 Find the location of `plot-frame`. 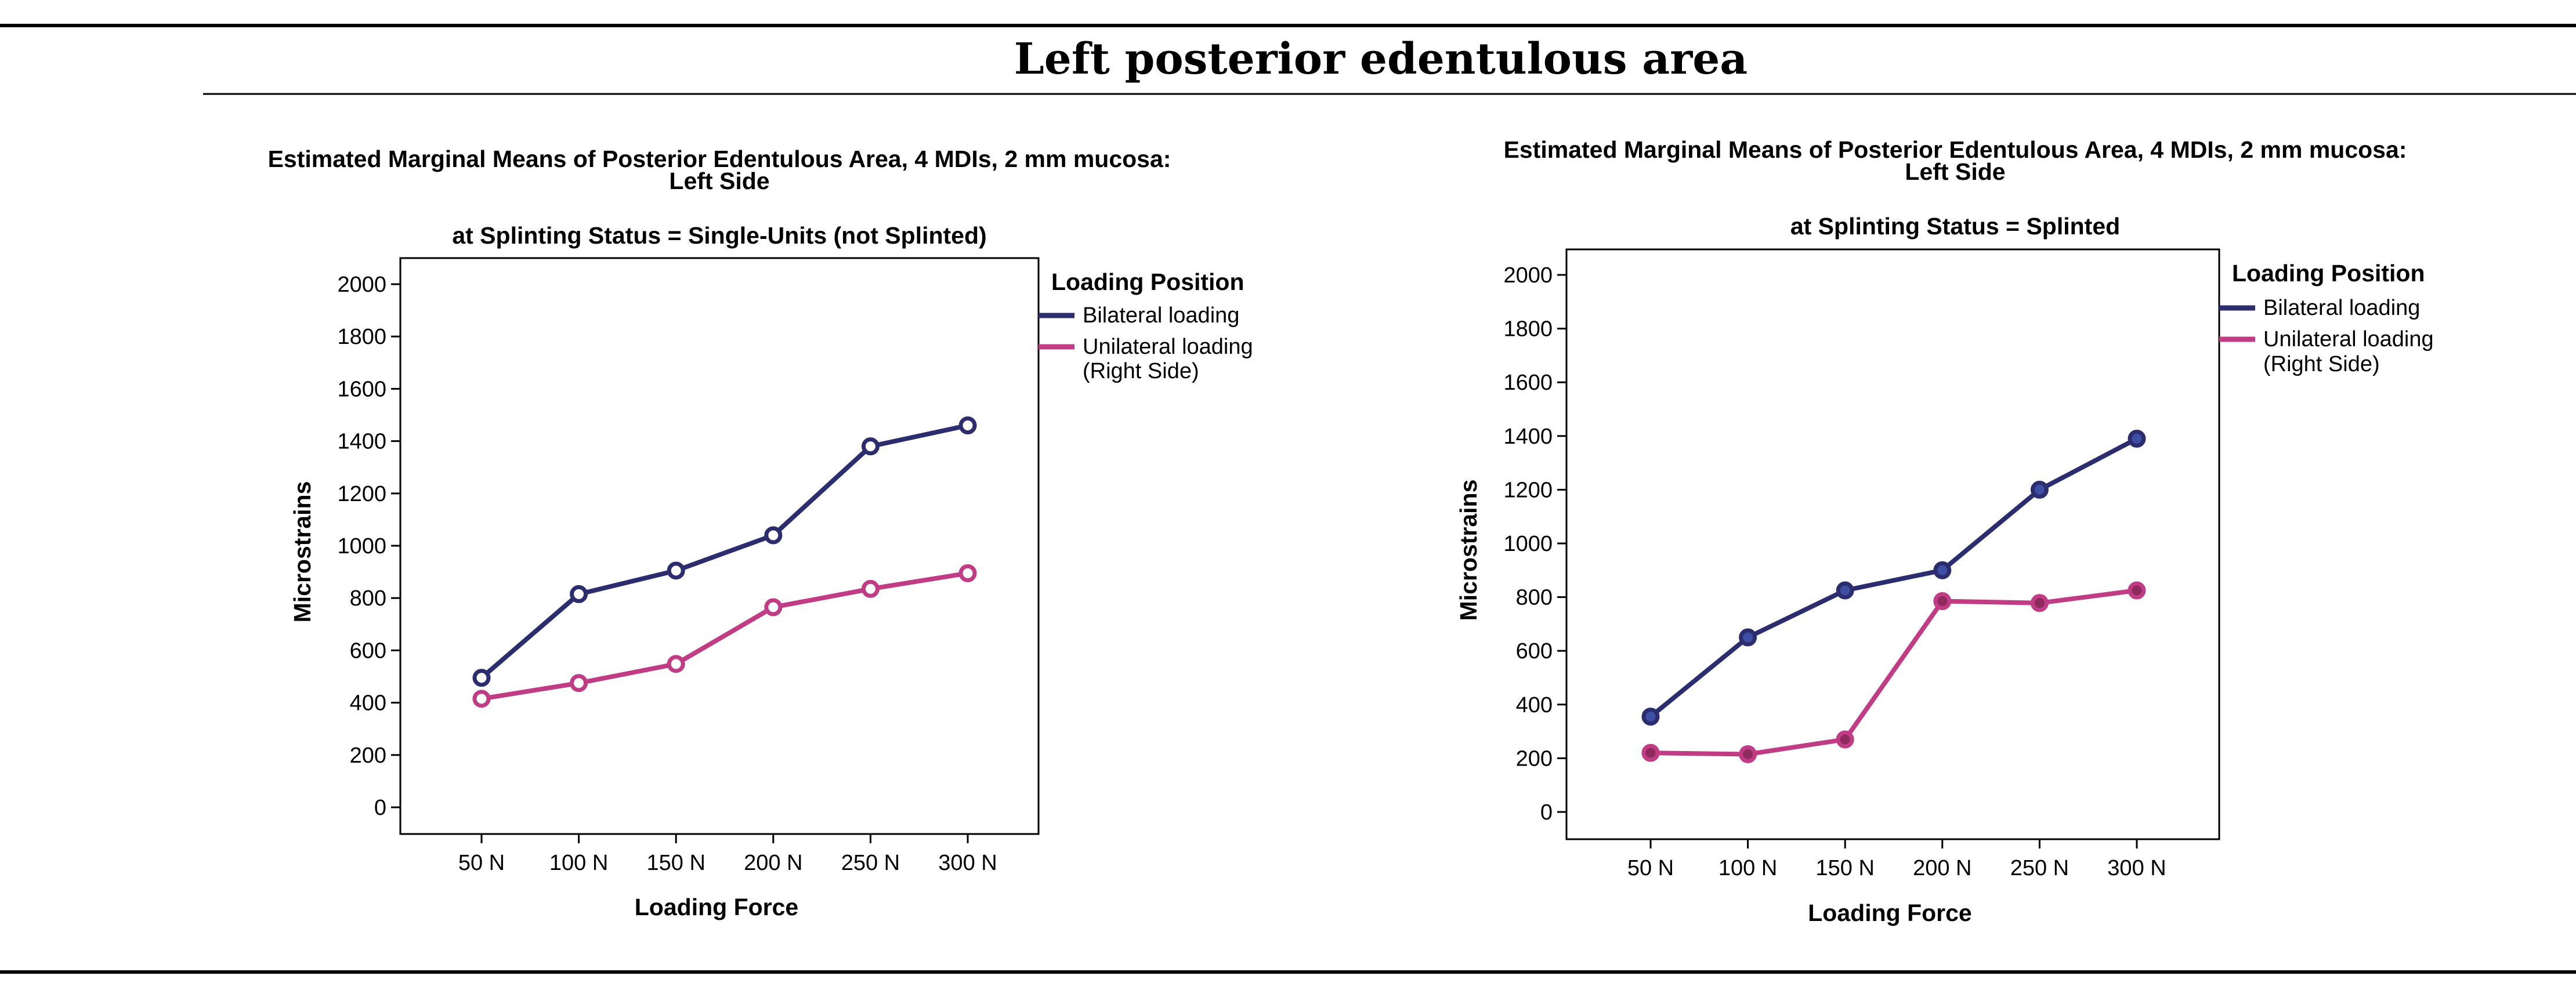

plot-frame is located at coordinates (719, 546).